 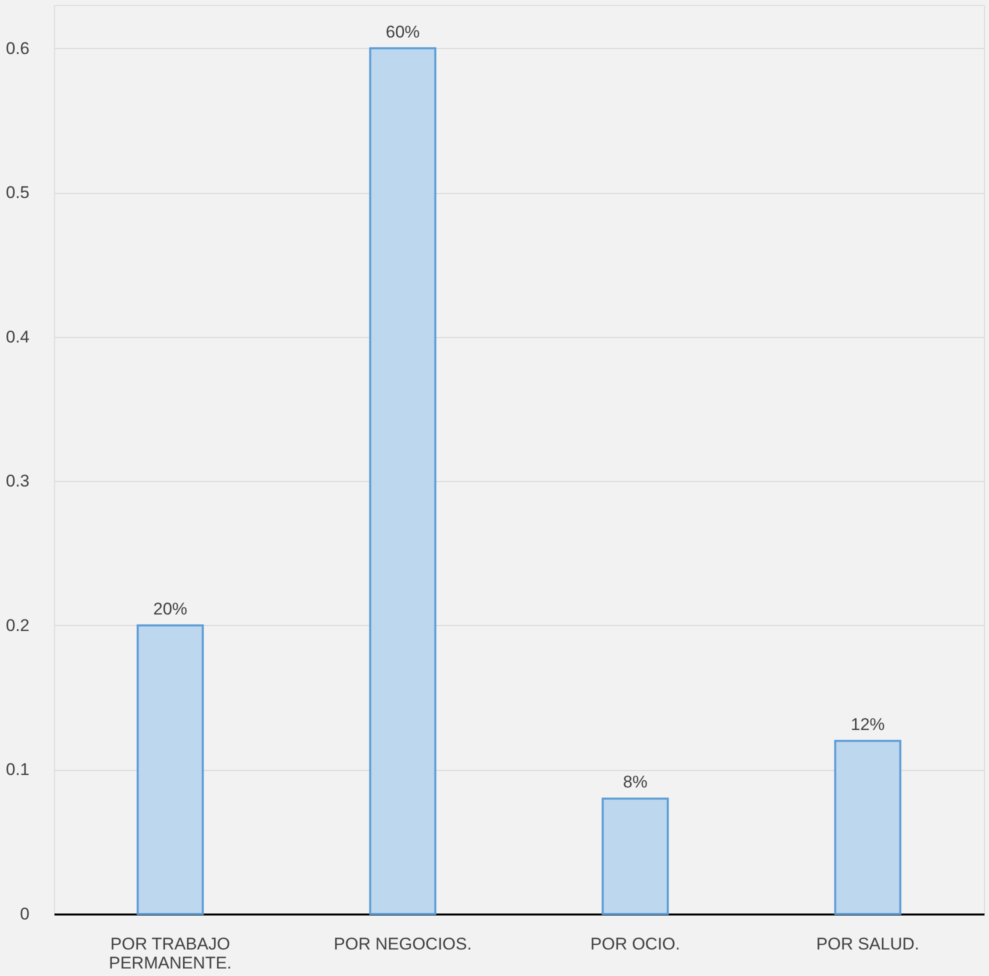 What do you see at coordinates (170, 953) in the screenshot?
I see `x-tick-label: POR TRABAJO PERMANENTE.` at bounding box center [170, 953].